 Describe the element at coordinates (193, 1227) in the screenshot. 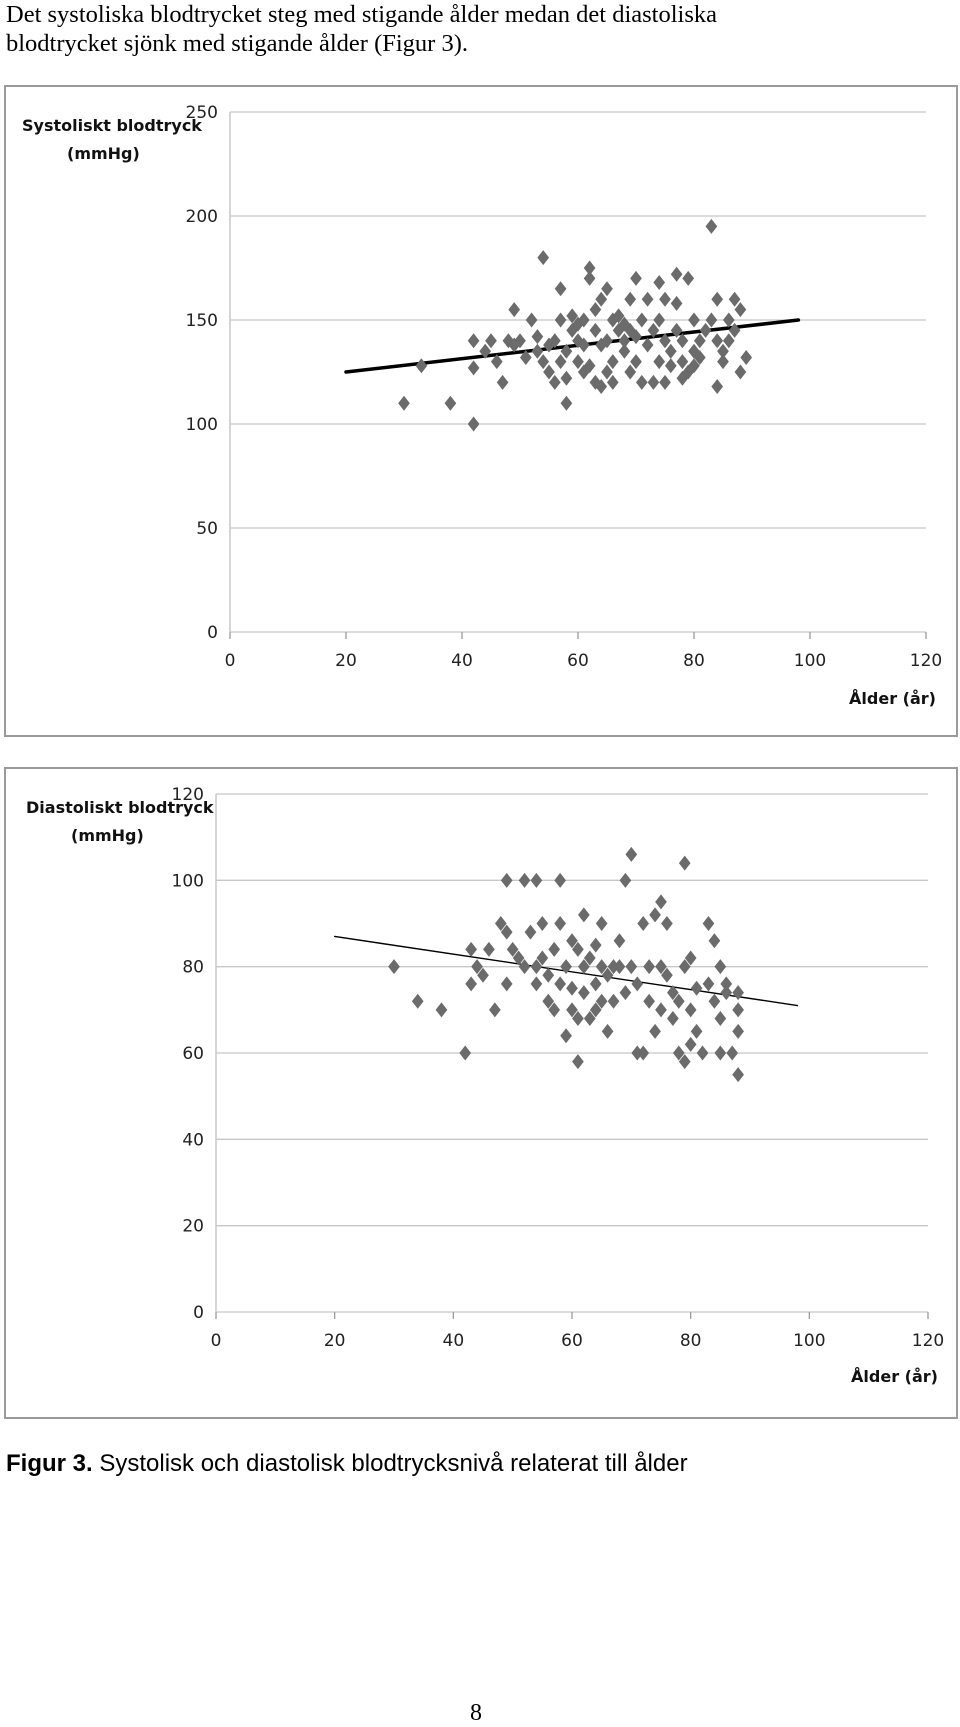

I see `y-tick-label: 20` at that location.